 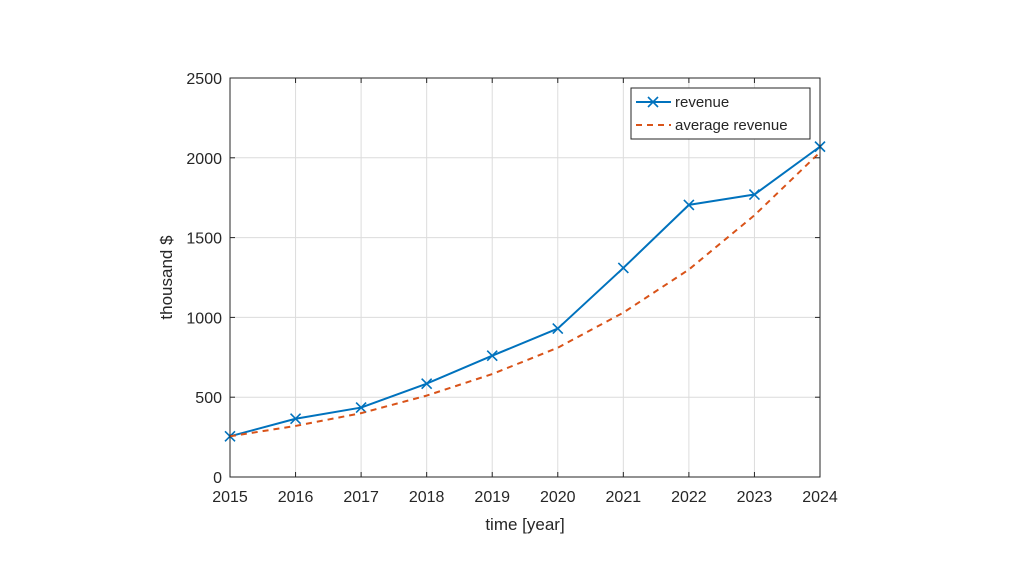 I want to click on y-tick-label: 2500, so click(x=204, y=79).